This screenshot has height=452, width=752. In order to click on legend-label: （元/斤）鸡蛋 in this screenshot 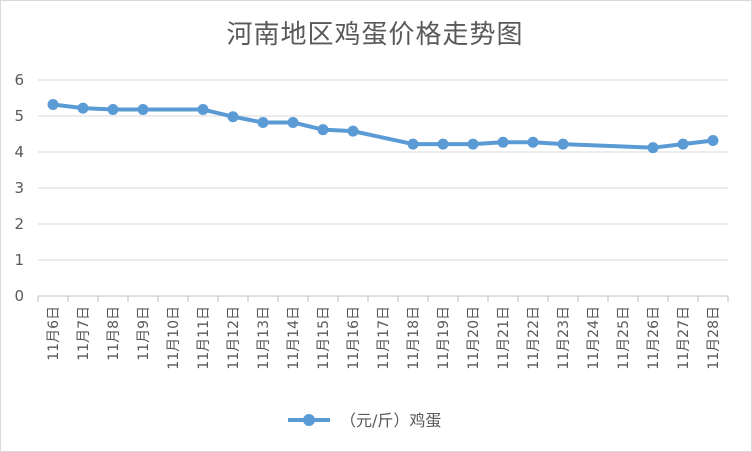, I will do `click(390, 420)`.